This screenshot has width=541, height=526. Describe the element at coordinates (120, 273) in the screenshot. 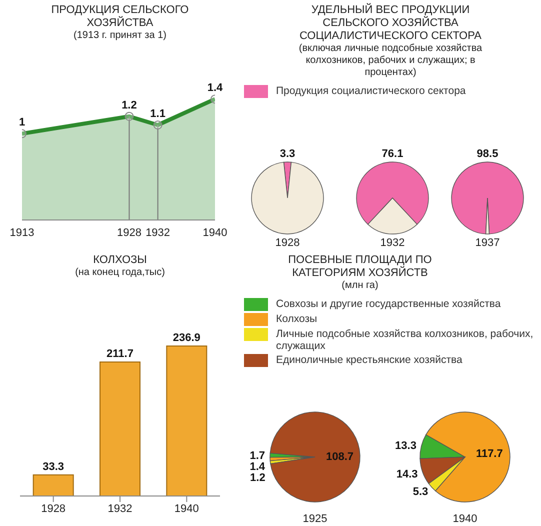

I see `chart-subtitle: (на конец года,тыс)` at that location.